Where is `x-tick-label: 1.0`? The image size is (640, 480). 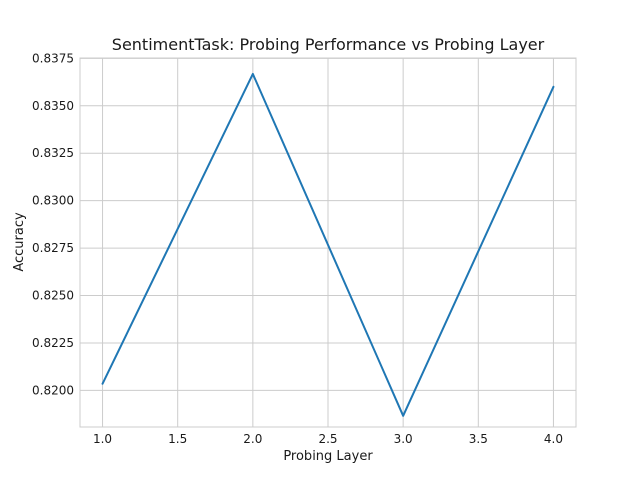
x-tick-label: 1.0 is located at coordinates (102, 439).